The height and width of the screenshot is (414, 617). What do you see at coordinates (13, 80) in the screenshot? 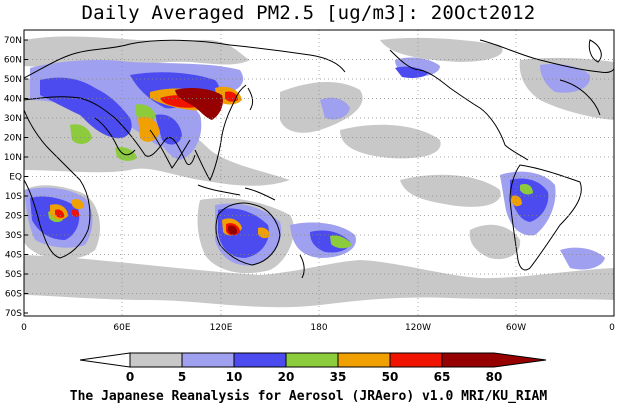
I see `lat-label: 50N` at bounding box center [13, 80].